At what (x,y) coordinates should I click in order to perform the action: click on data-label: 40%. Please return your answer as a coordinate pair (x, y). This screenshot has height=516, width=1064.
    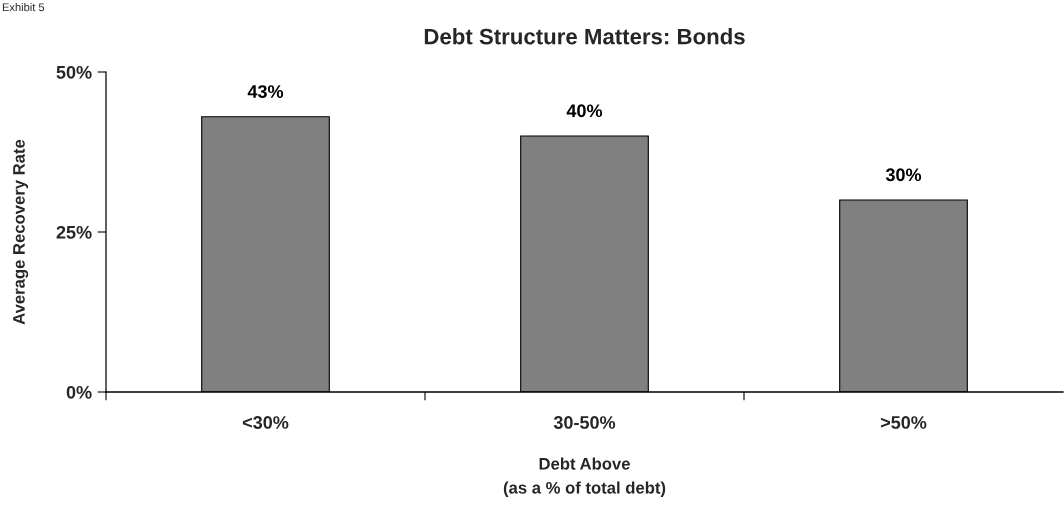
    Looking at the image, I should click on (584, 111).